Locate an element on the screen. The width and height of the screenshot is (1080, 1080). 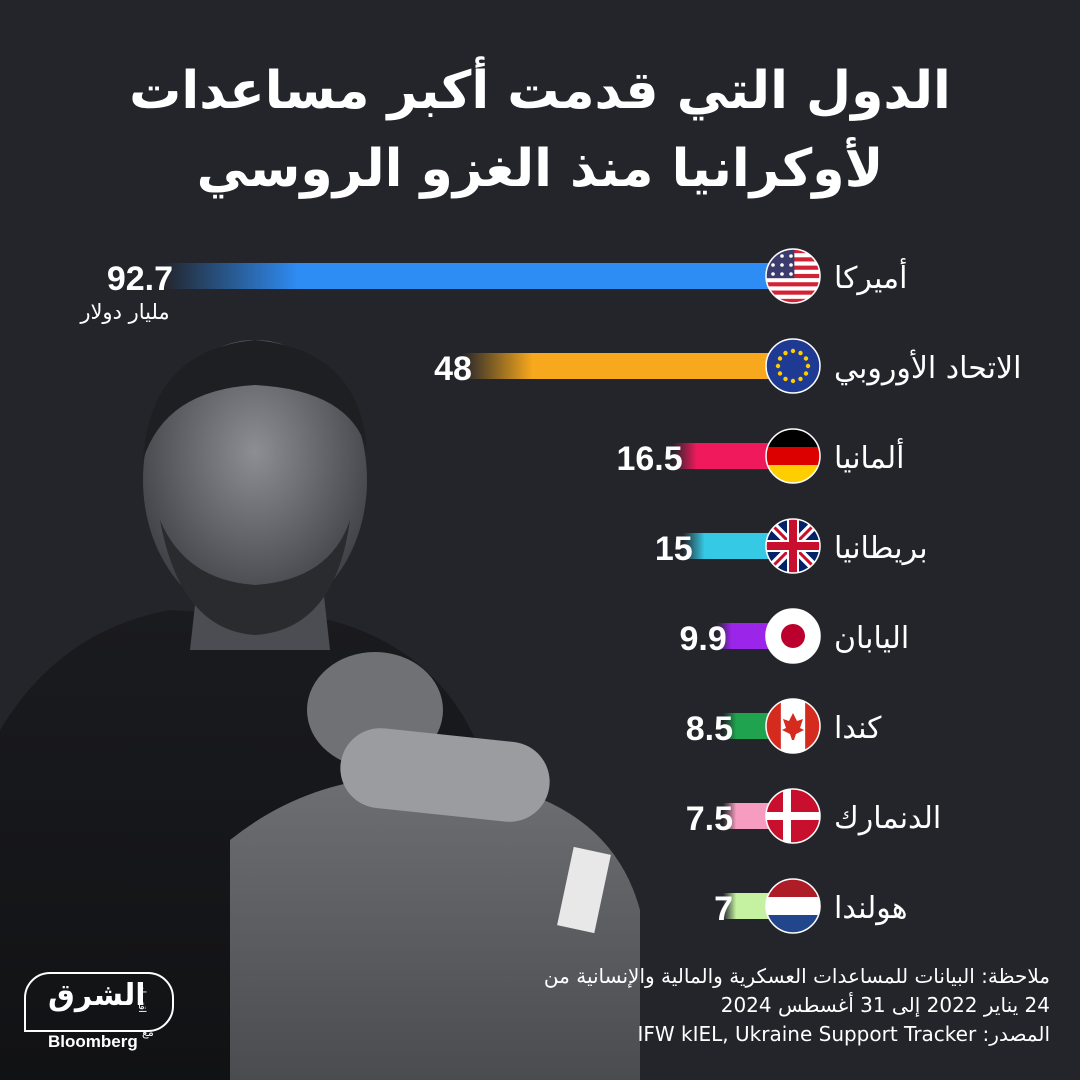
germany-flag-icon is located at coordinates (793, 456).